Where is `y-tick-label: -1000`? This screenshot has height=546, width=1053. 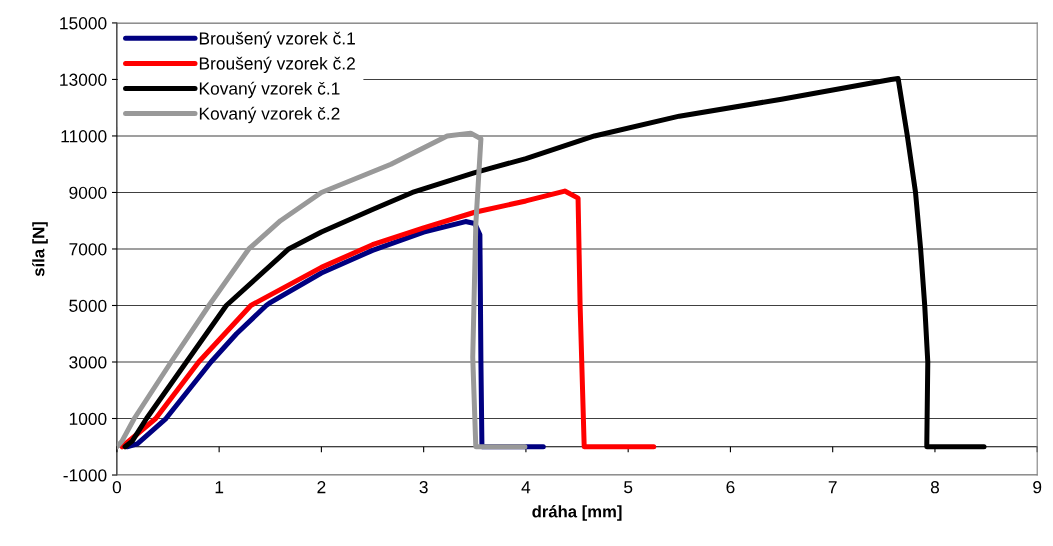 y-tick-label: -1000 is located at coordinates (85, 475).